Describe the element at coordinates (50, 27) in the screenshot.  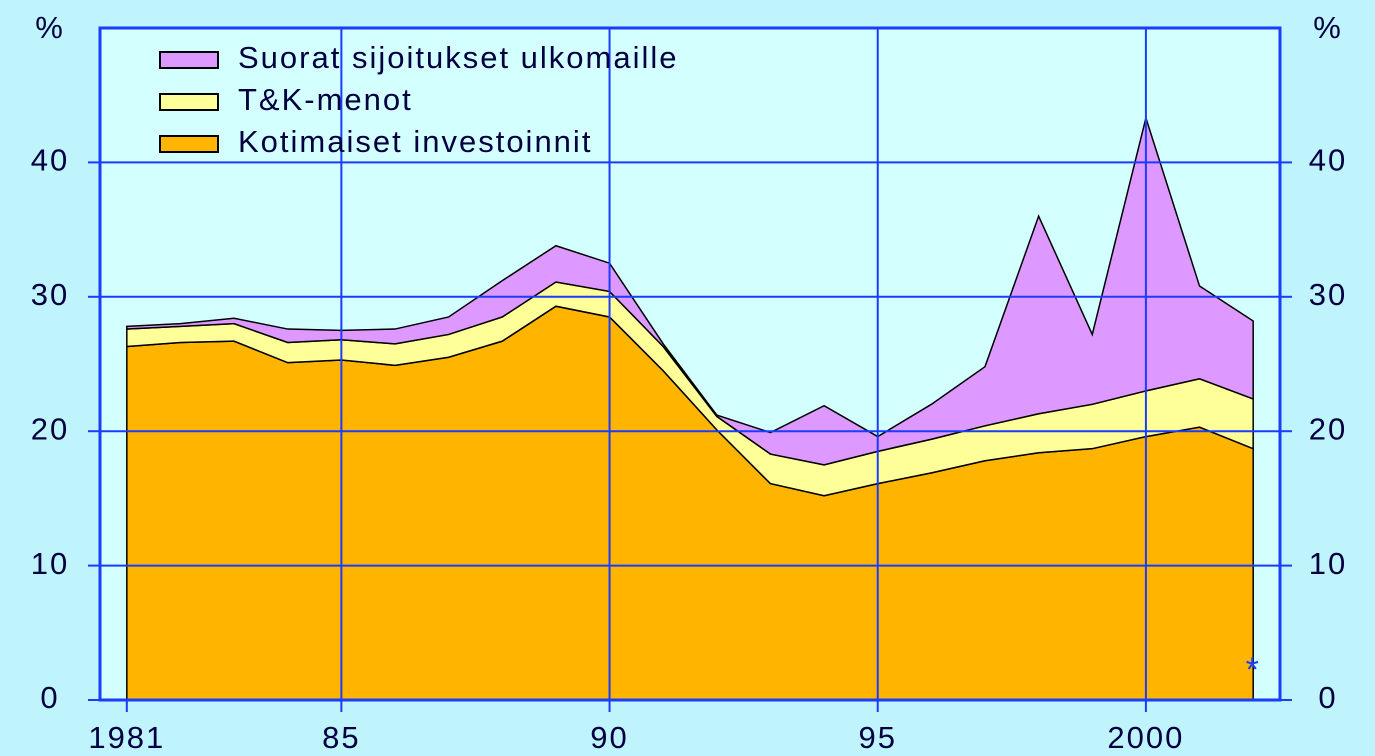
I see `y-axis-label: %` at that location.